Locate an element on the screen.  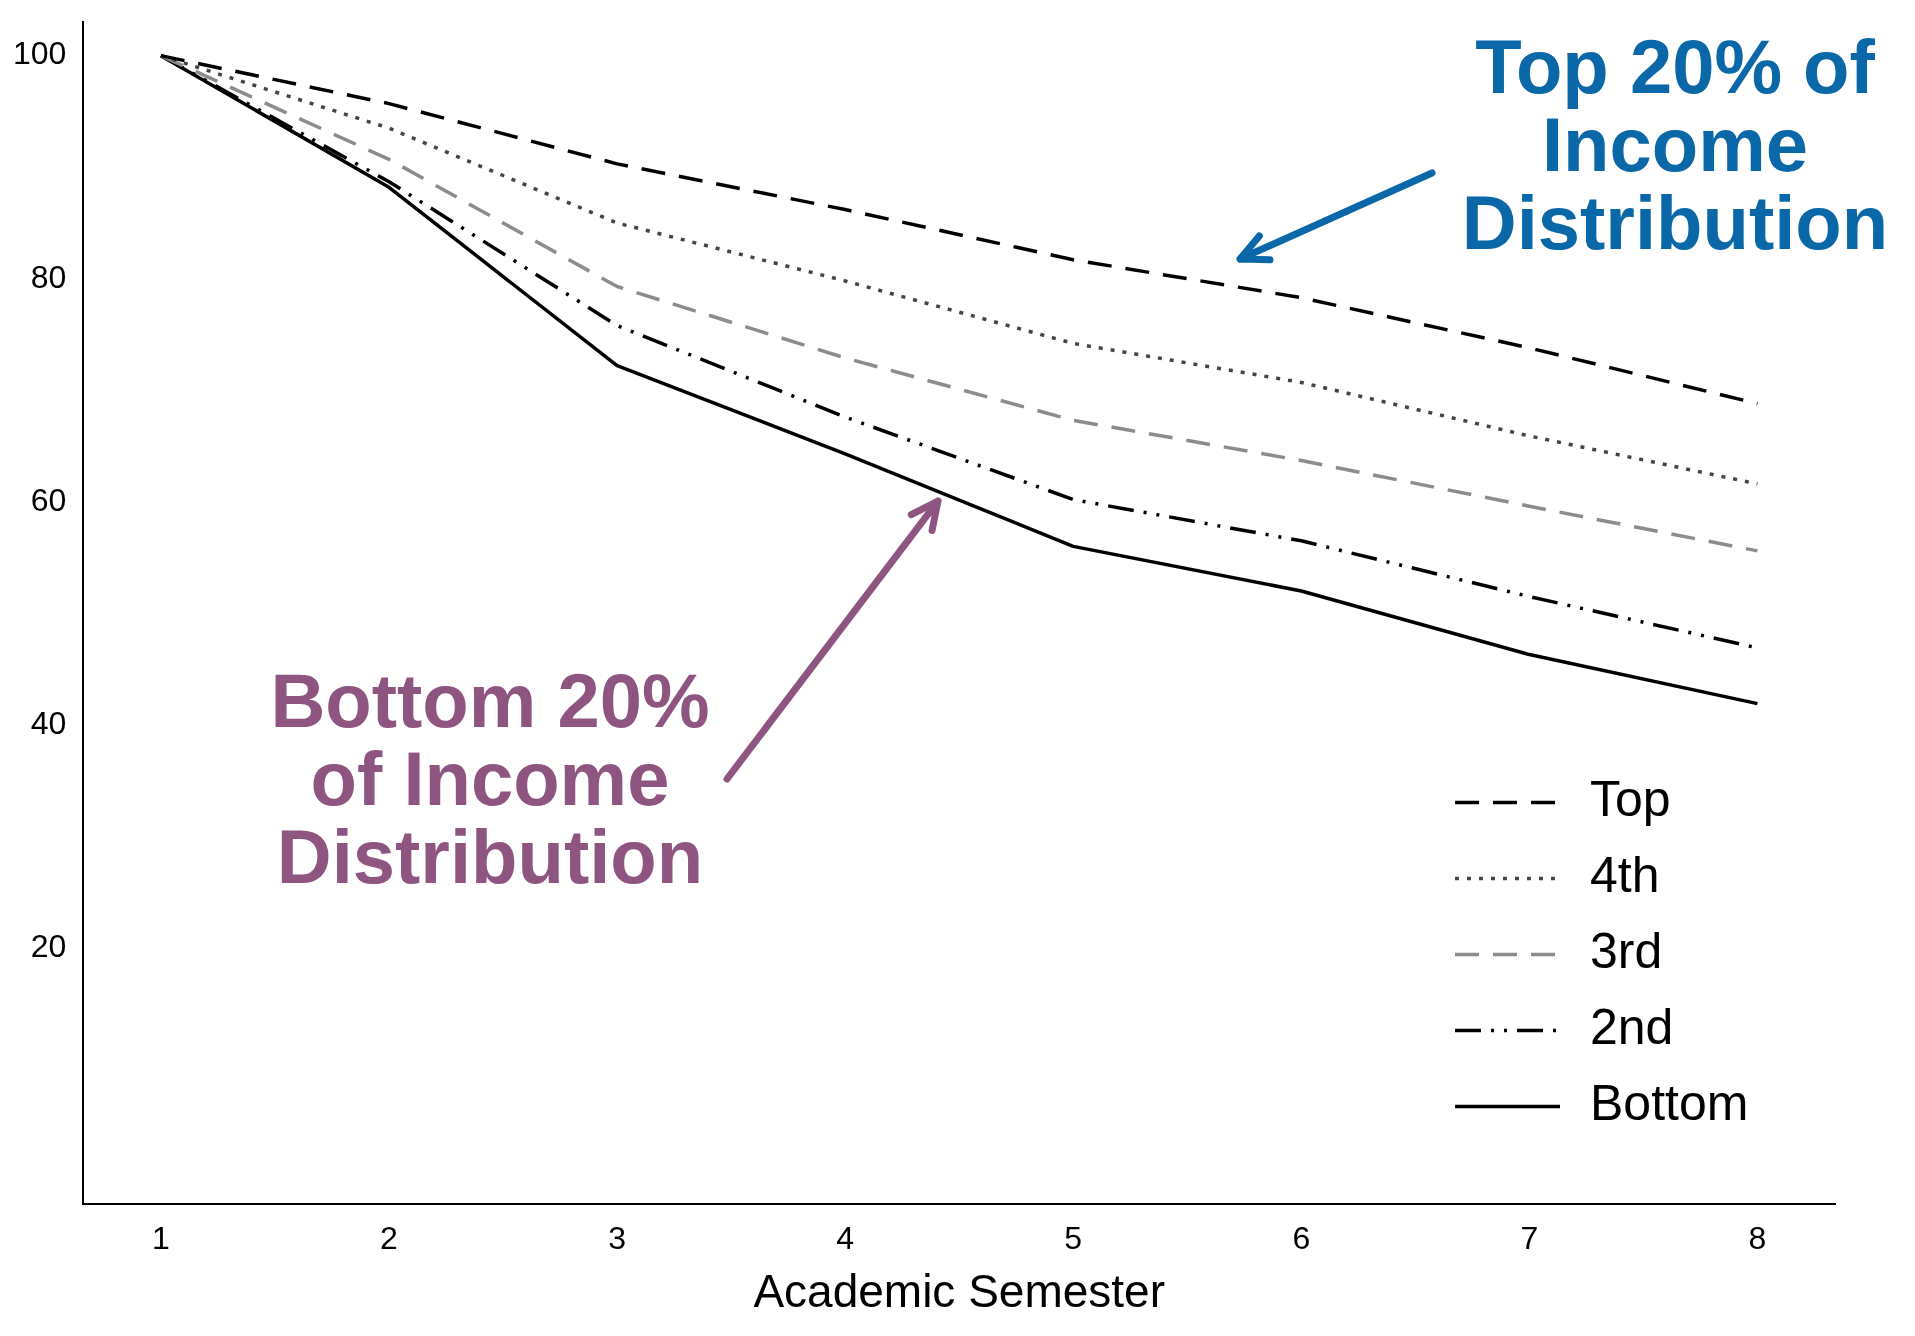
x-tick-label: 3 is located at coordinates (617, 1238).